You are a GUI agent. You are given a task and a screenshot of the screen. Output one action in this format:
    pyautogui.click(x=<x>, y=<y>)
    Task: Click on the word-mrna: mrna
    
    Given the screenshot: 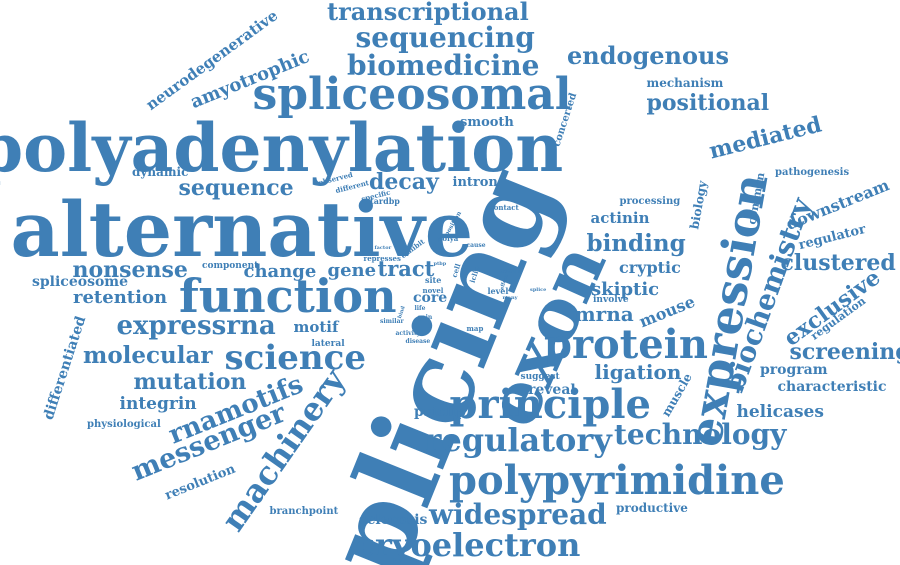 What is the action you would take?
    pyautogui.click(x=604, y=314)
    